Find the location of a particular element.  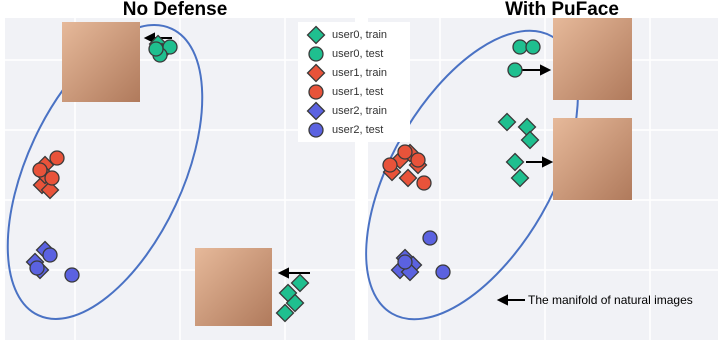

legend-label: user0, test is located at coordinates (357, 54).